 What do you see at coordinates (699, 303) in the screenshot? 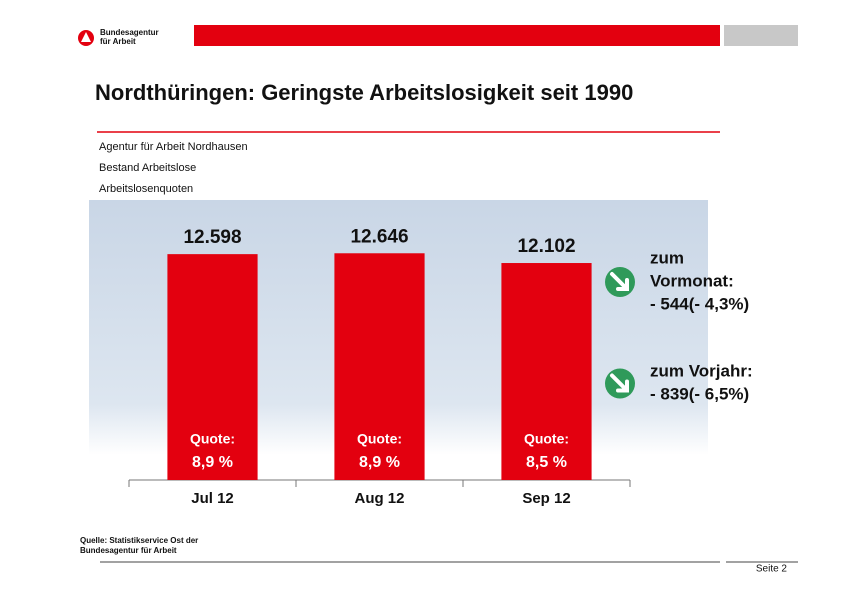
I see `annotation: - 544(- 4,3%)` at bounding box center [699, 303].